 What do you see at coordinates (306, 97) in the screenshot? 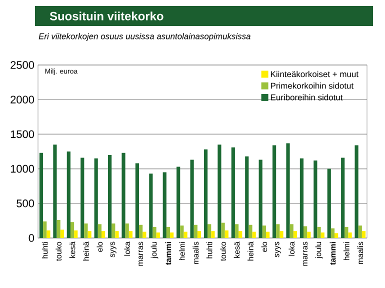
I see `legend-label: Euriboreihin sidotut` at bounding box center [306, 97].